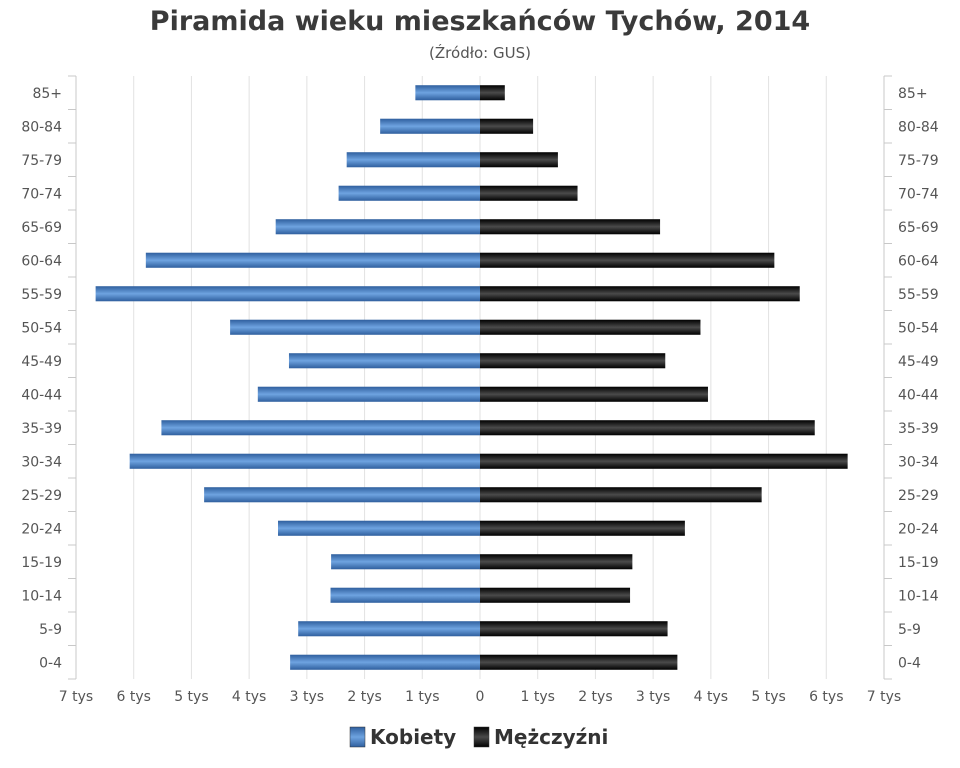 The width and height of the screenshot is (960, 768). I want to click on y-tick-label-left: 60-64, so click(41, 261).